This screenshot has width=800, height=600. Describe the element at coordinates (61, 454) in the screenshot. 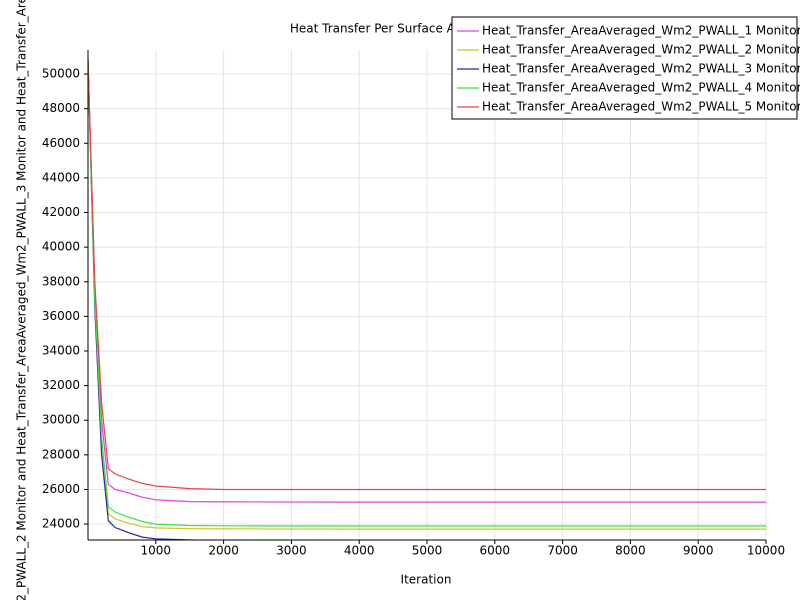

I see `y-tick-label: 28000` at that location.